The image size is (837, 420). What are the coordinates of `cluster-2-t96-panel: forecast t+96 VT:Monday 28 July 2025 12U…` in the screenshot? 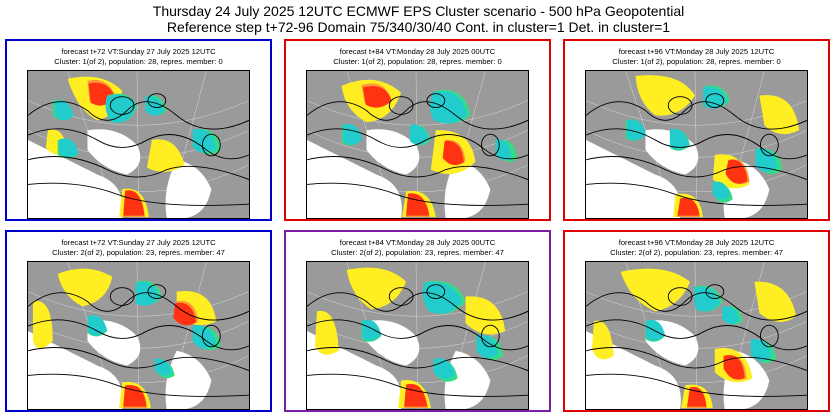 It's located at (696, 321).